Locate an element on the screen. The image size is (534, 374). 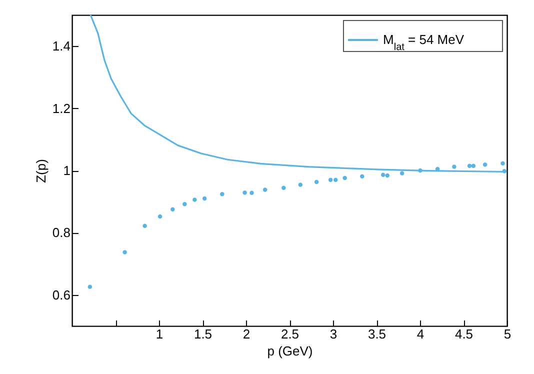
x-tick-label: 3.5 is located at coordinates (377, 334).